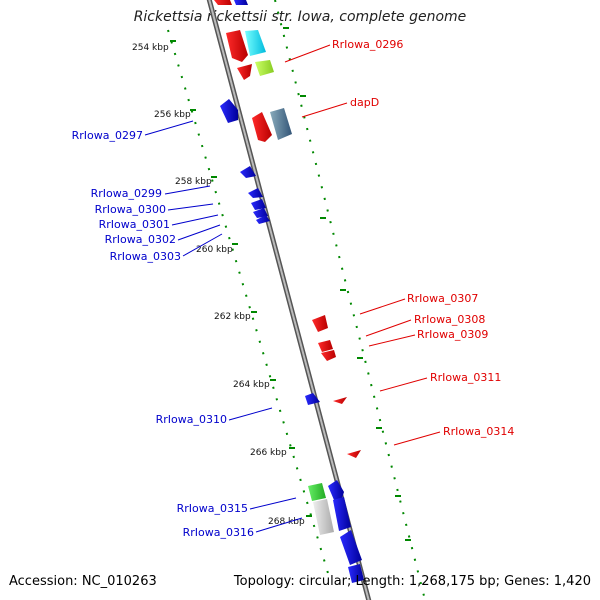 The image size is (600, 600). What do you see at coordinates (214, 250) in the screenshot?
I see `tick-label: 260 kbp` at bounding box center [214, 250].